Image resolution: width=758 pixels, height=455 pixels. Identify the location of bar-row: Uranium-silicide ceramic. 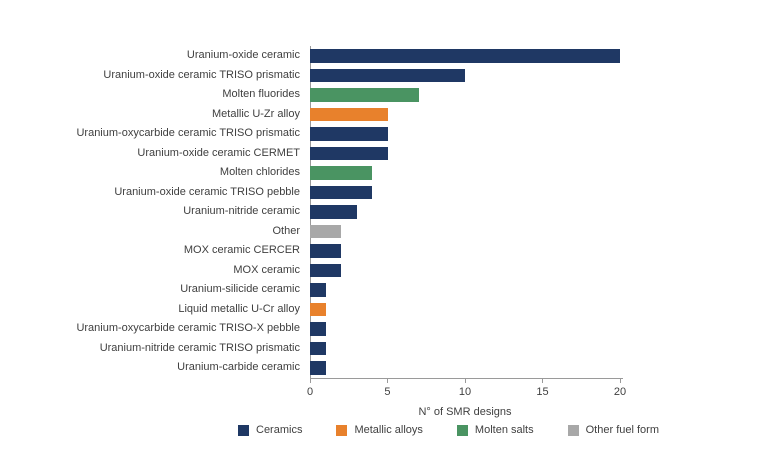
(379, 290).